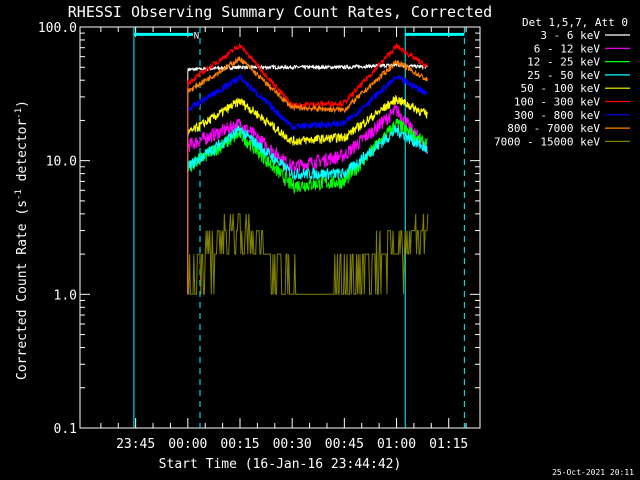 Image resolution: width=640 pixels, height=480 pixels. What do you see at coordinates (65, 429) in the screenshot?
I see `y-tick-label: 0.1` at bounding box center [65, 429].